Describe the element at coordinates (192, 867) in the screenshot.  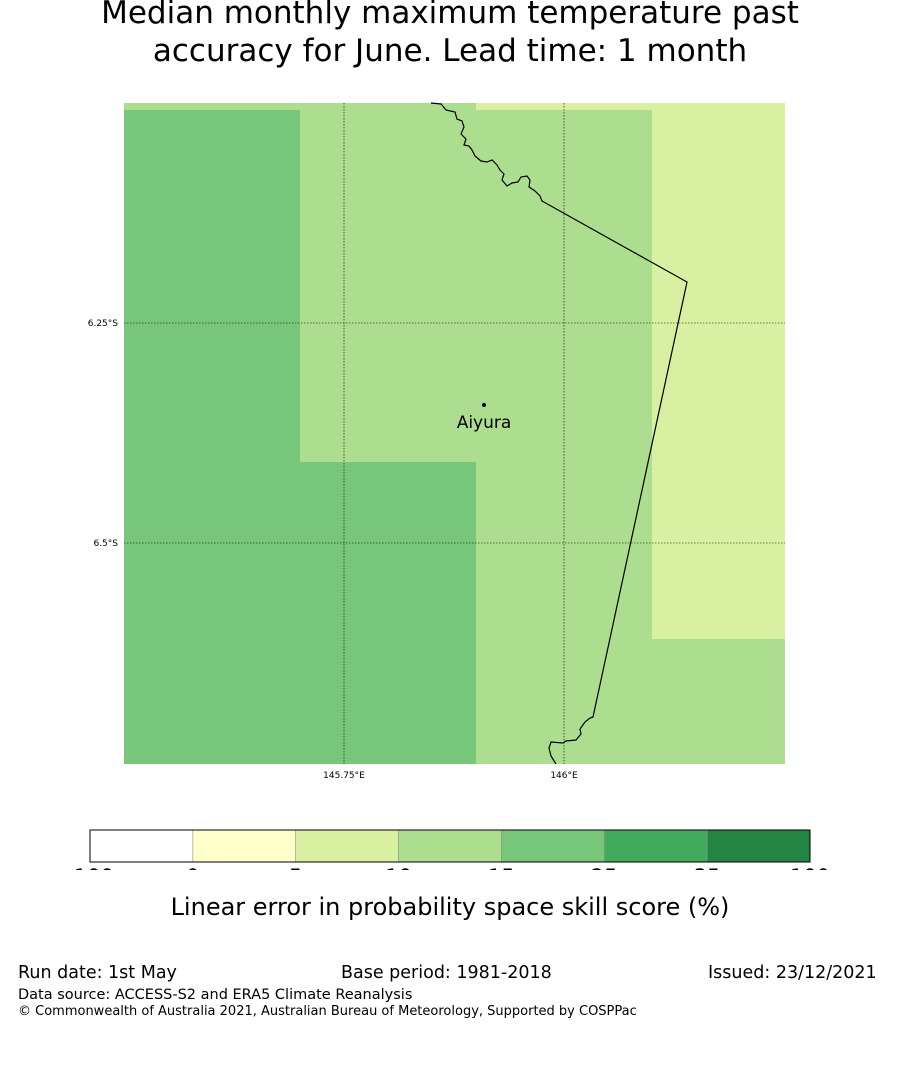
I see `colorbar-tick-label: 0` at that location.